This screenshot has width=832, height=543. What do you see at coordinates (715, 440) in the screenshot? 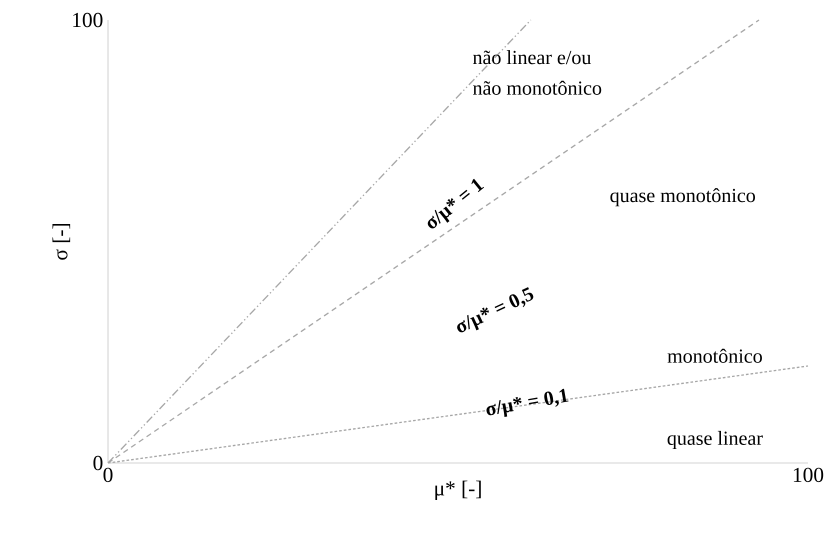
I see `annotation: quase linear` at bounding box center [715, 440].